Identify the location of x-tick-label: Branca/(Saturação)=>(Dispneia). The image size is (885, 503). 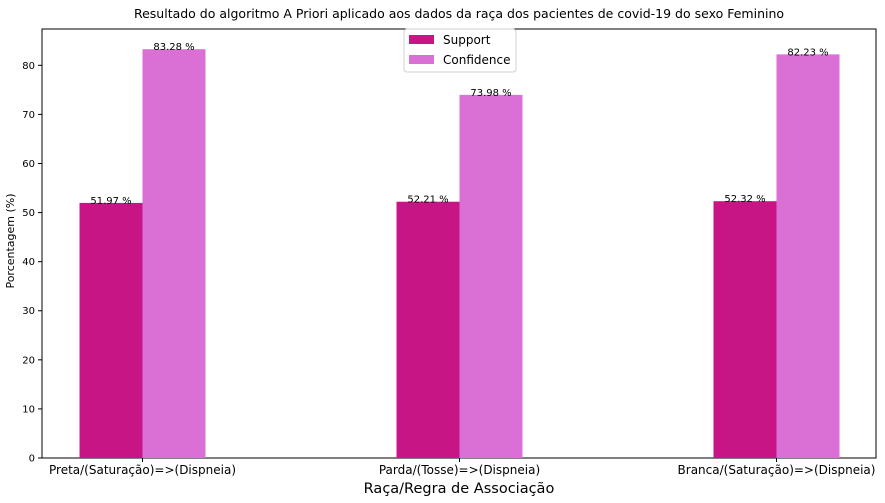
(777, 470).